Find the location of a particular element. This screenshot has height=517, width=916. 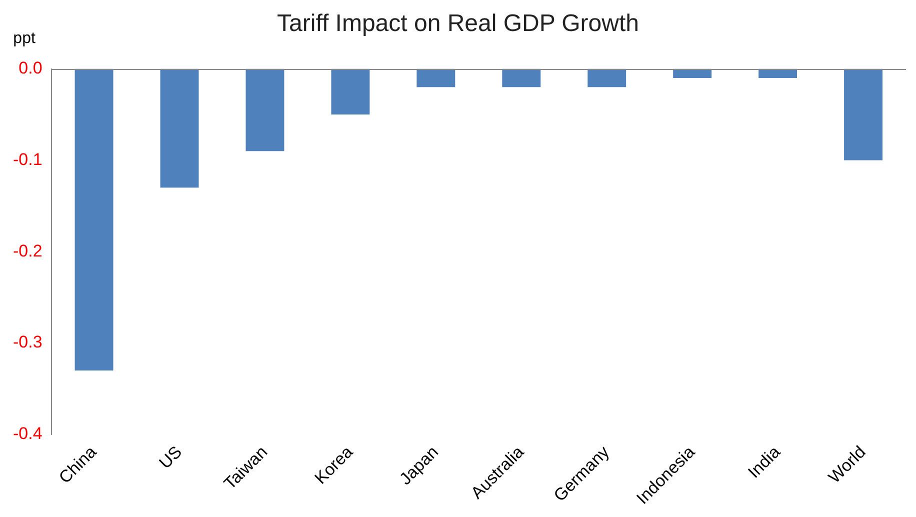

chart-title: Tariff Impact on Real GDP Growth is located at coordinates (458, 24).